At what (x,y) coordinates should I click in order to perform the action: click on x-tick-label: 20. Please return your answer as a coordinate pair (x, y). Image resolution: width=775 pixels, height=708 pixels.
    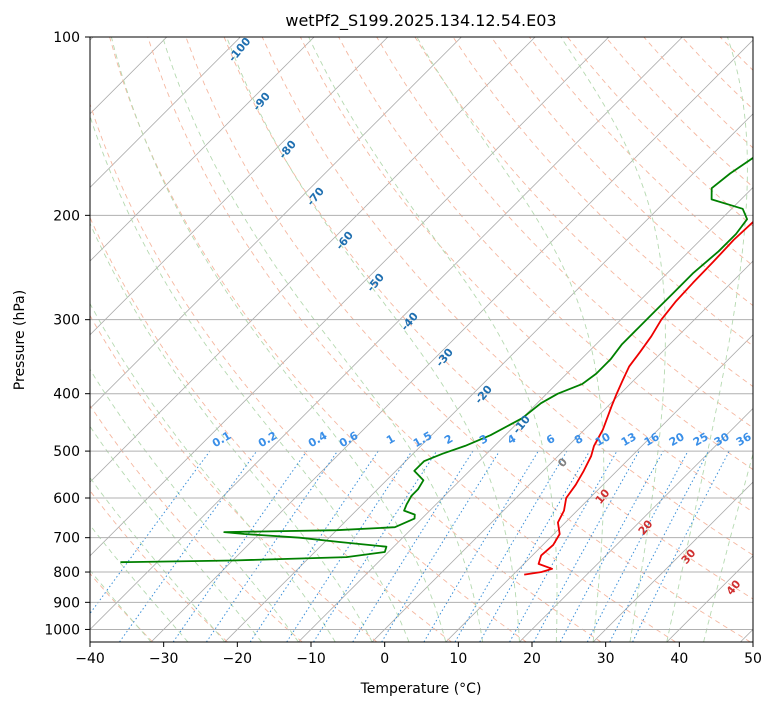
    Looking at the image, I should click on (532, 659).